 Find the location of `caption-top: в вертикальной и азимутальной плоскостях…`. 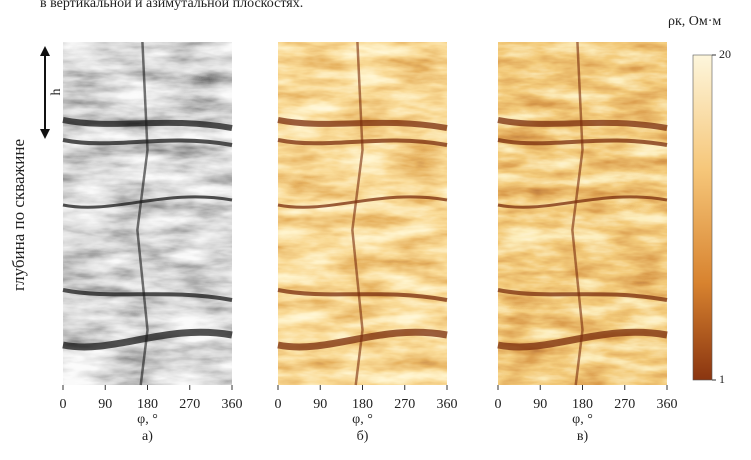

caption-top: в вертикальной и азимутальной плоскостях… is located at coordinates (171, 5).